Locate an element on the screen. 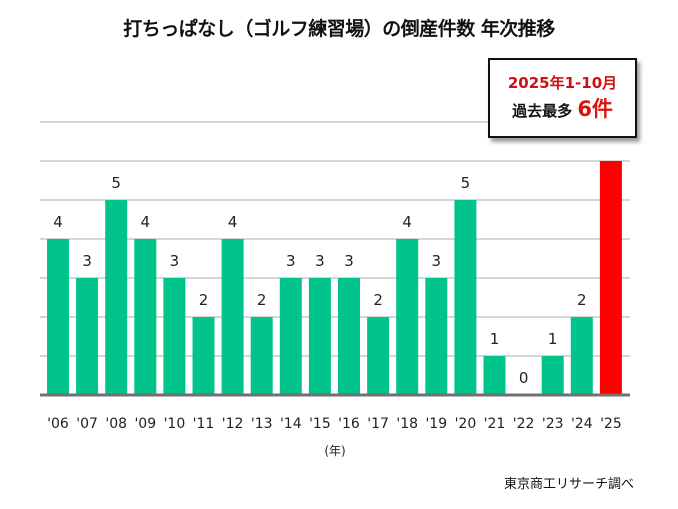 This screenshot has height=509, width=678. callout-period: 2025年1-10月 is located at coordinates (562, 83).